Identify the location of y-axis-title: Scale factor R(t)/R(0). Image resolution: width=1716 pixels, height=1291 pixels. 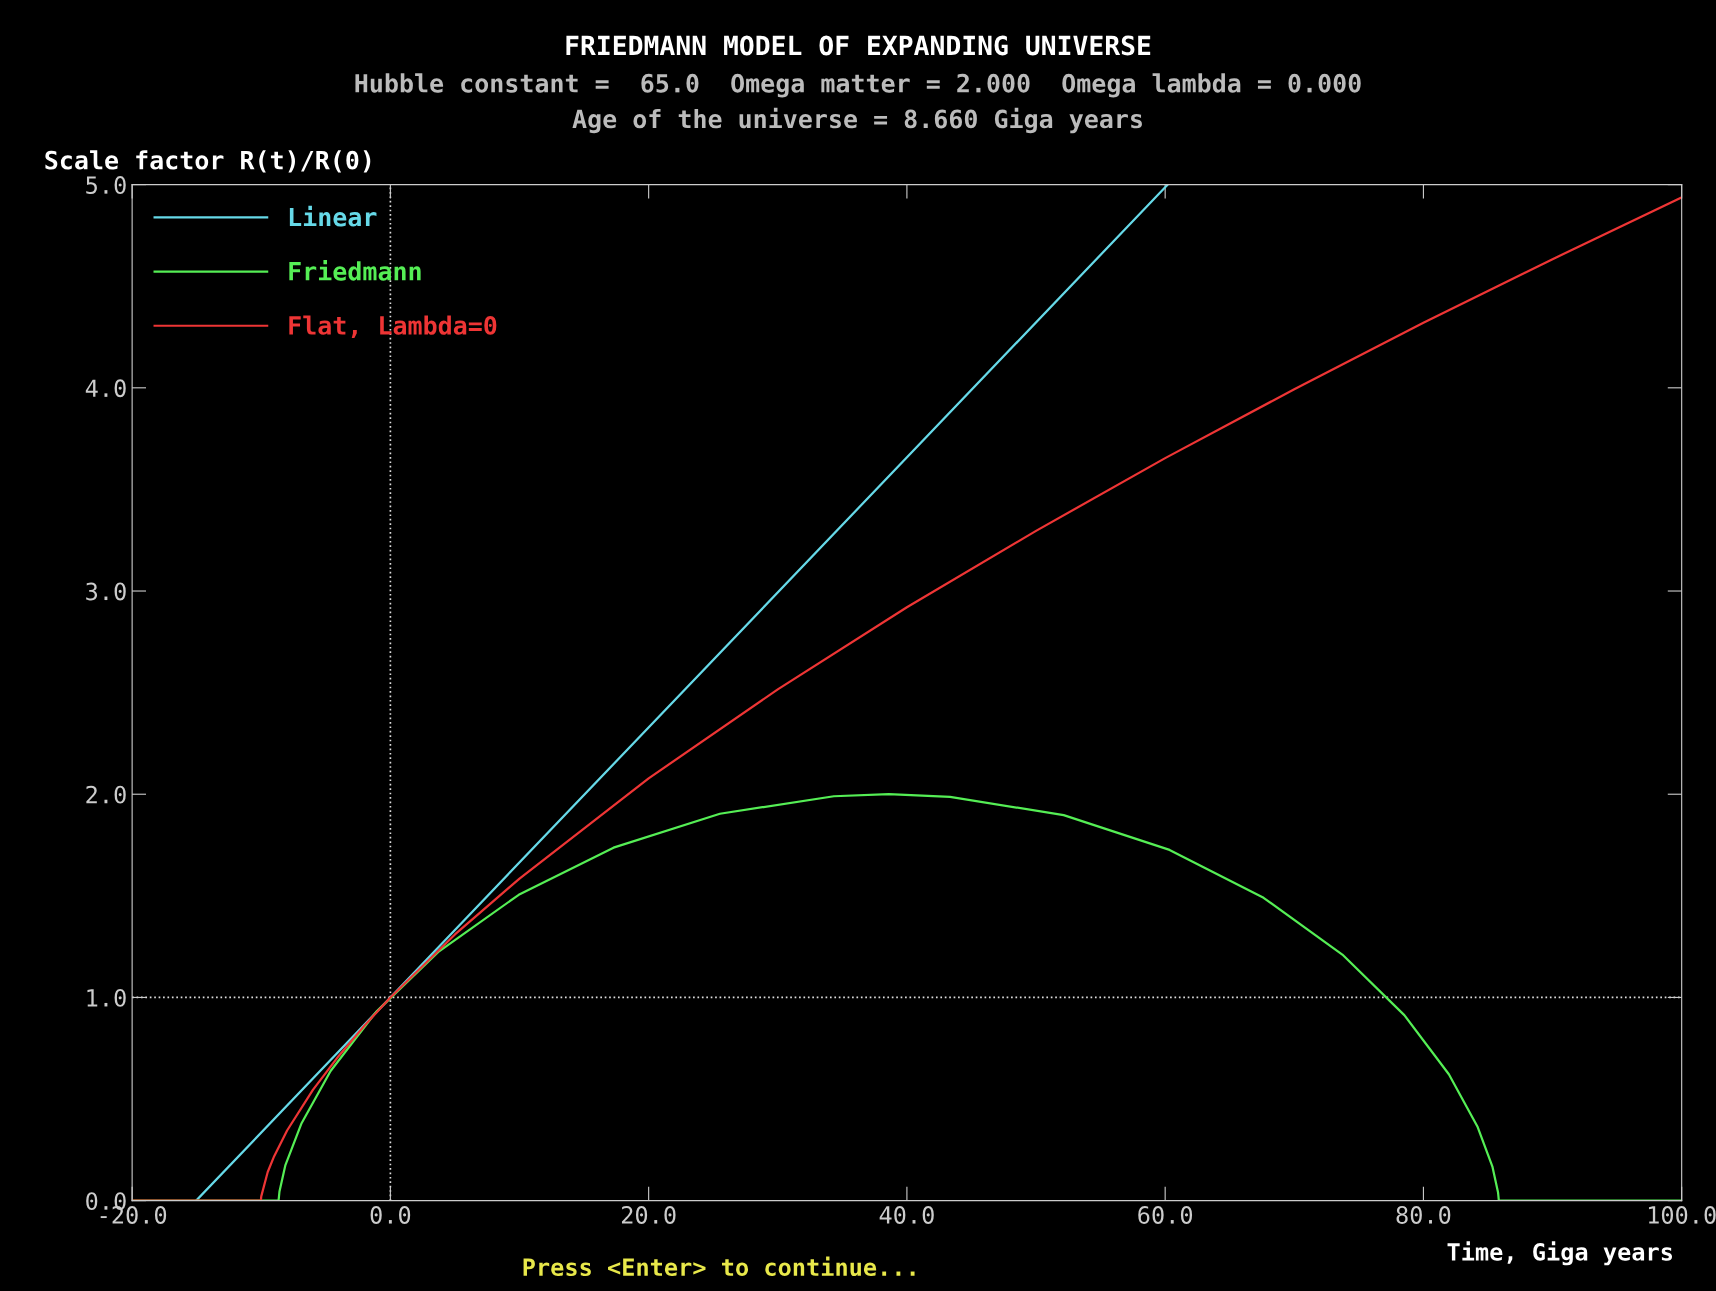
(208, 161).